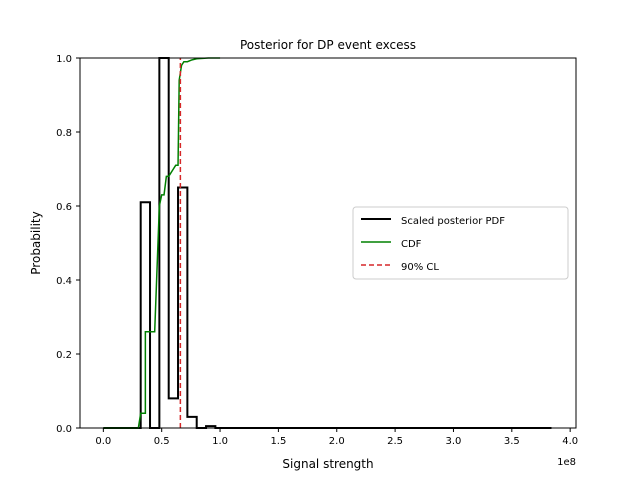 Image resolution: width=640 pixels, height=480 pixels. What do you see at coordinates (64, 59) in the screenshot?
I see `y-tick-label: 1.0` at bounding box center [64, 59].